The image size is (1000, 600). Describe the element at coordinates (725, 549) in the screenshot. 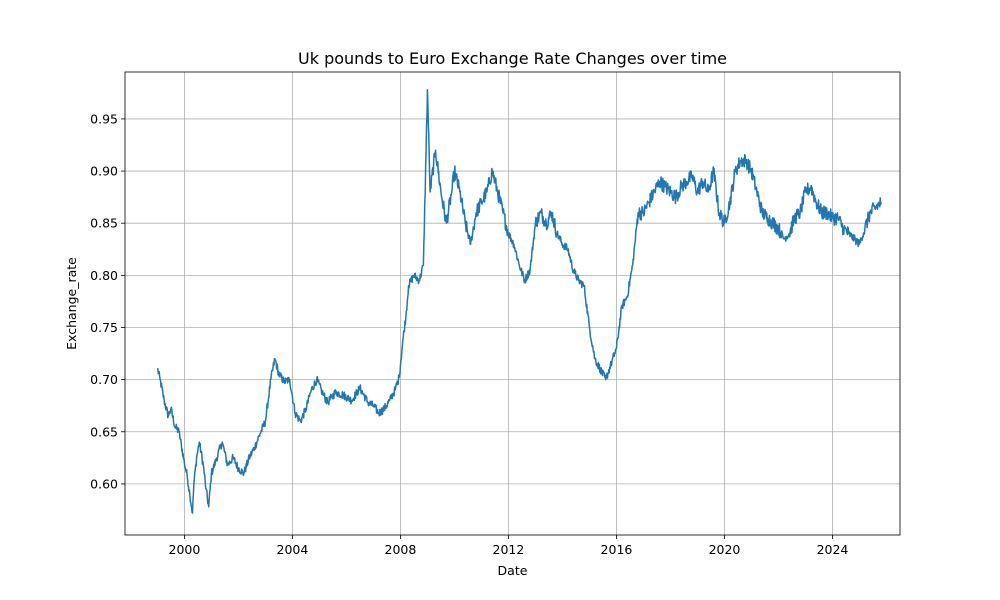

I see `x-tick-label: 2020` at that location.